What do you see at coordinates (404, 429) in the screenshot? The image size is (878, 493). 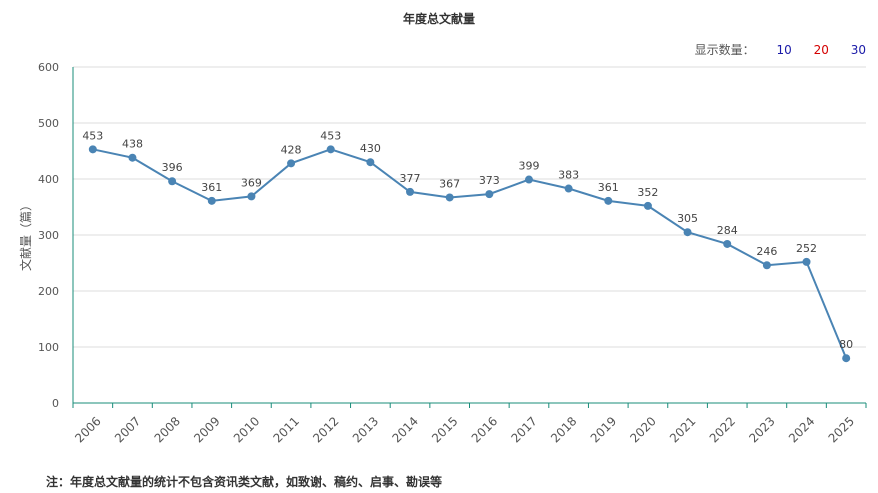 I see `x-tick-label: 2014` at bounding box center [404, 429].